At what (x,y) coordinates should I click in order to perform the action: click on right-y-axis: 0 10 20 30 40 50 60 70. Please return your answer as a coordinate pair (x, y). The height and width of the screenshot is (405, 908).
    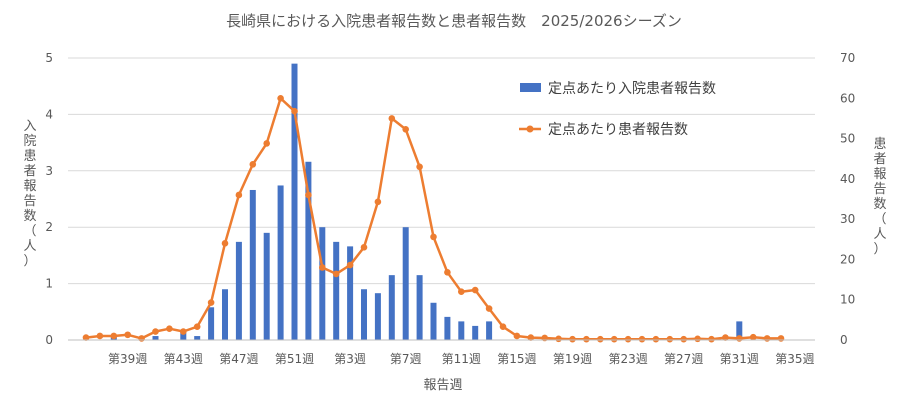
    Looking at the image, I should click on (847, 199).